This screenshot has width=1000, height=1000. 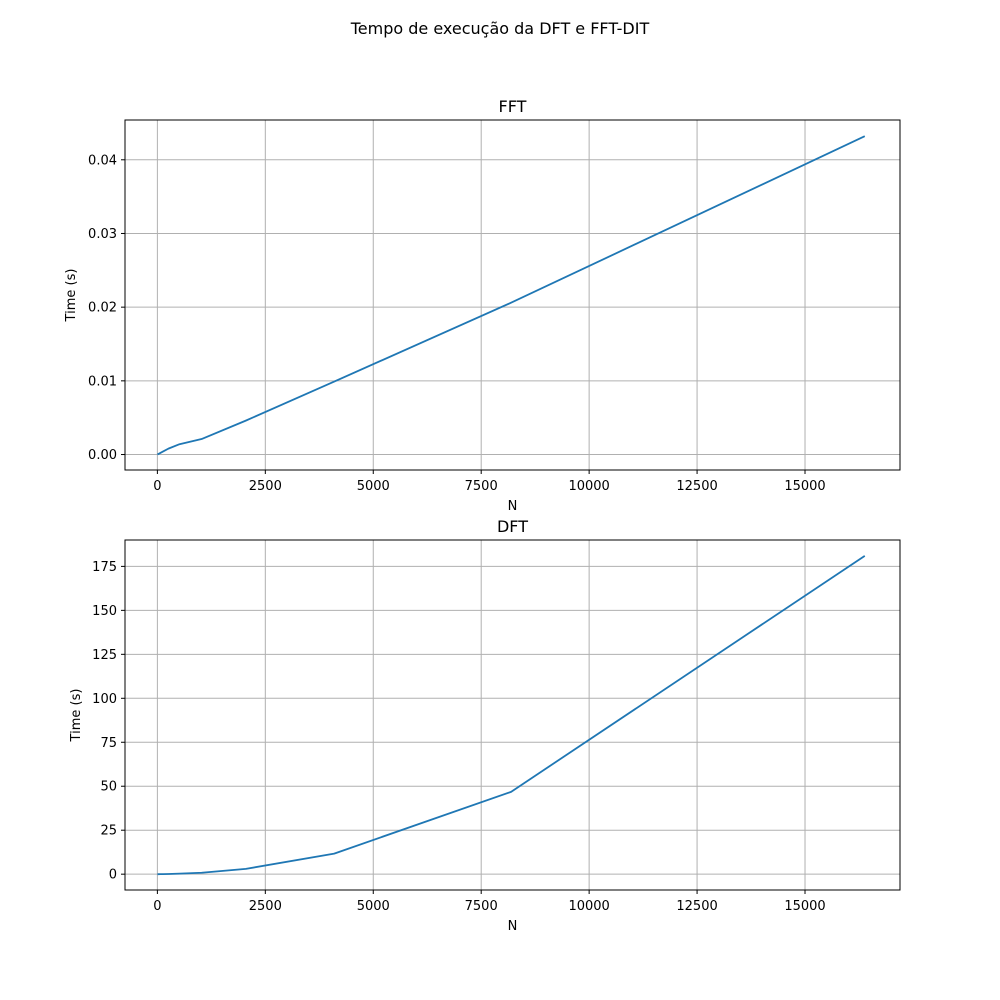 What do you see at coordinates (108, 787) in the screenshot?
I see `y-tick-label: 50` at bounding box center [108, 787].